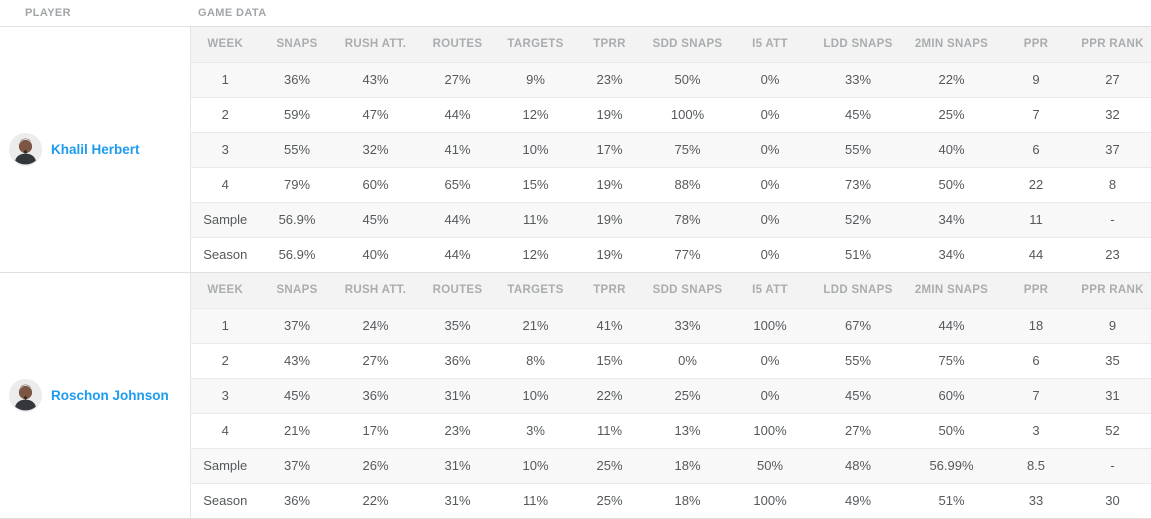  I want to click on stat-cell-ppr: 6, so click(1036, 360).